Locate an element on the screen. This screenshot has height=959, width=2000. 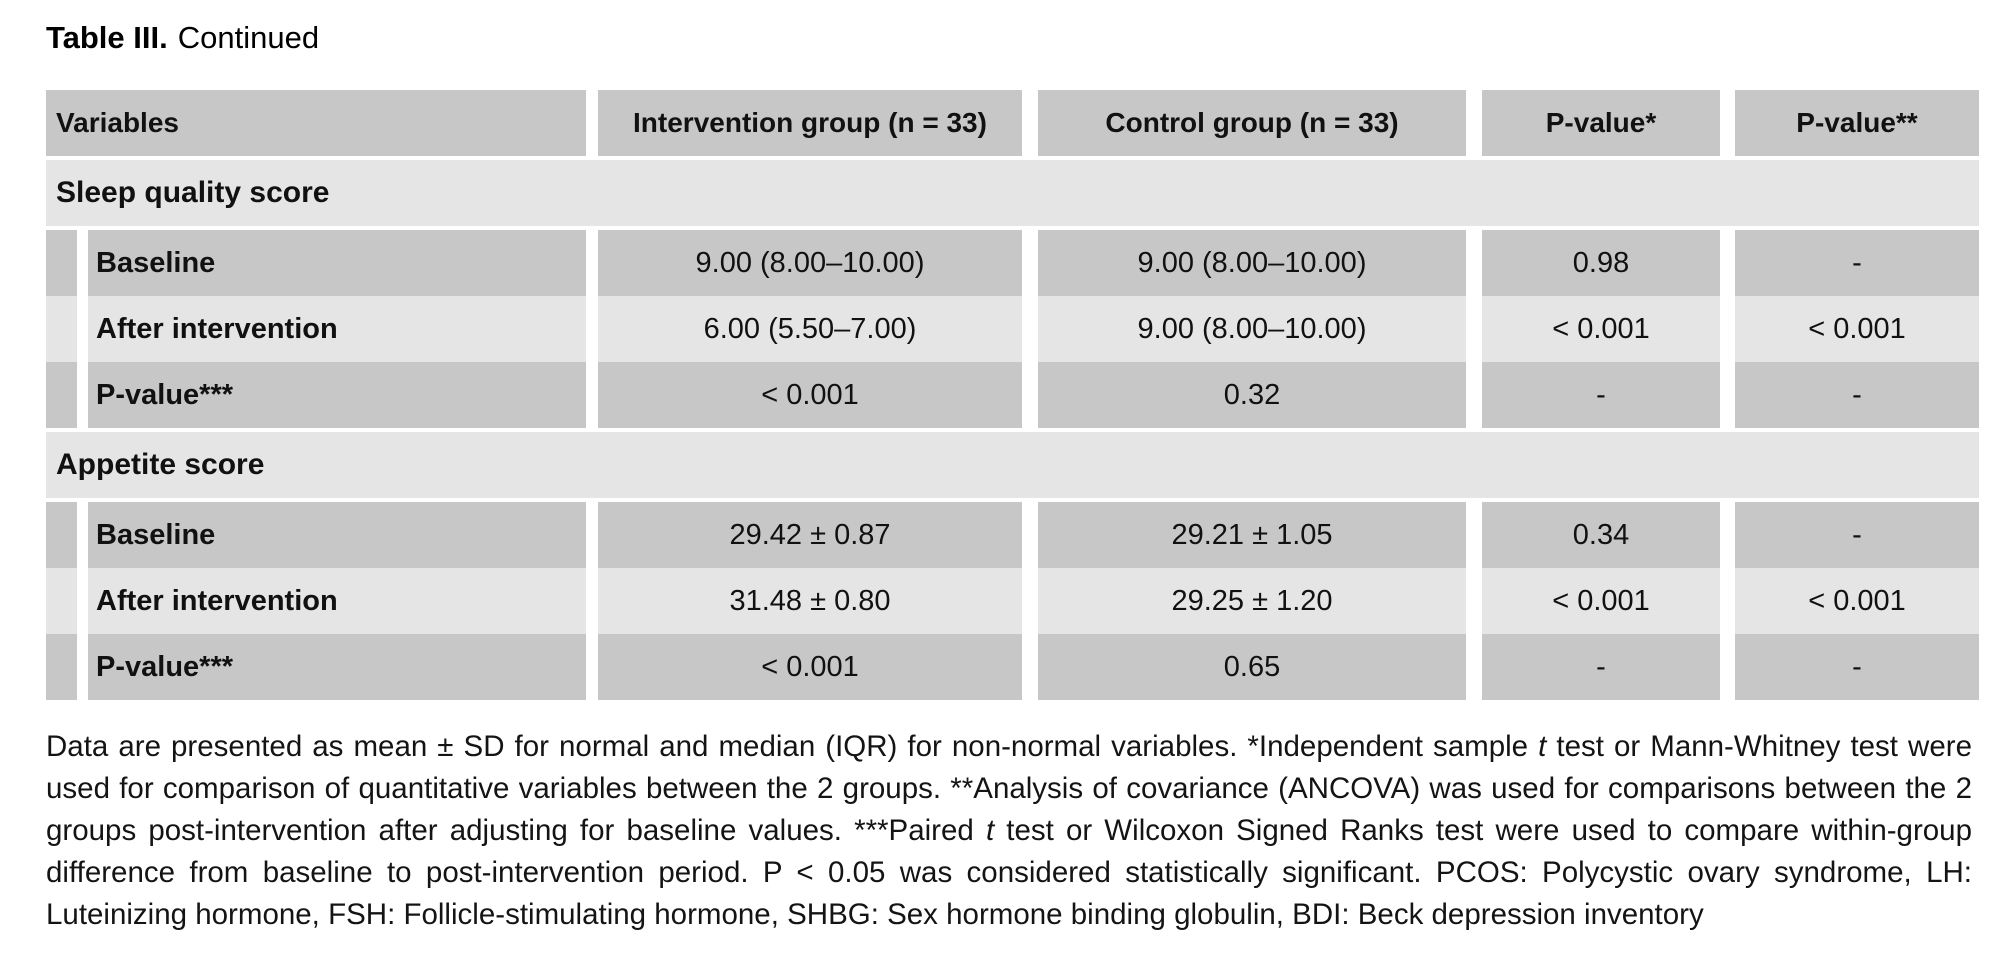
control-value-cell: 29.25 ± 1.20 is located at coordinates (1252, 601).